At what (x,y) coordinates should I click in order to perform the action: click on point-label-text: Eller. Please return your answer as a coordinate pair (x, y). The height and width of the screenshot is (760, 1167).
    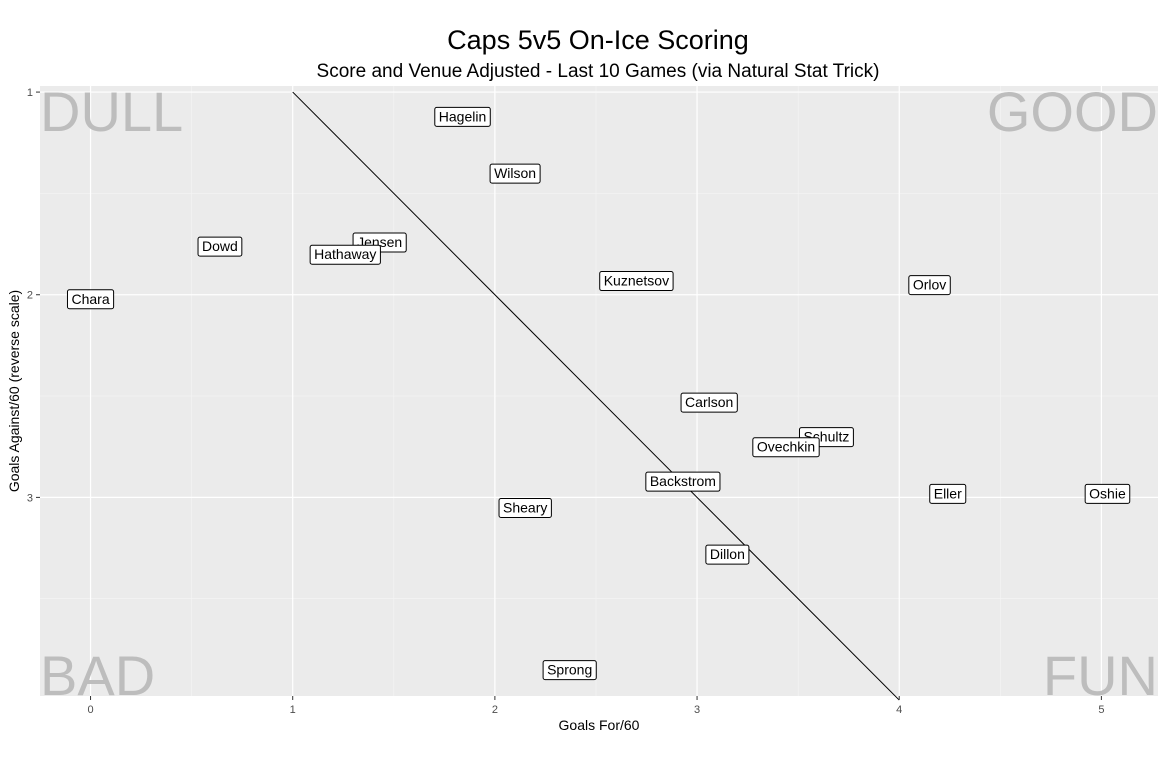
    Looking at the image, I should click on (948, 493).